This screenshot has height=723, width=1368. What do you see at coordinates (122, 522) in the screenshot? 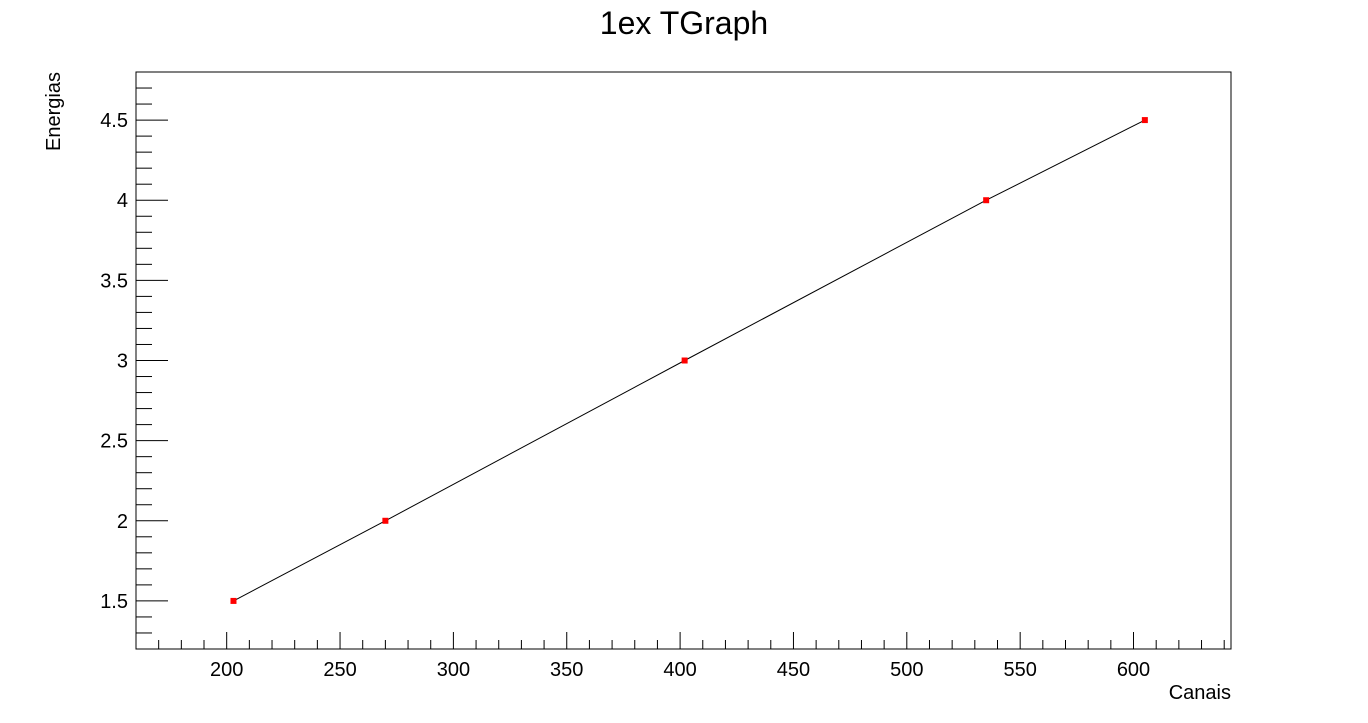
I see `y-tick-label: 2` at bounding box center [122, 522].